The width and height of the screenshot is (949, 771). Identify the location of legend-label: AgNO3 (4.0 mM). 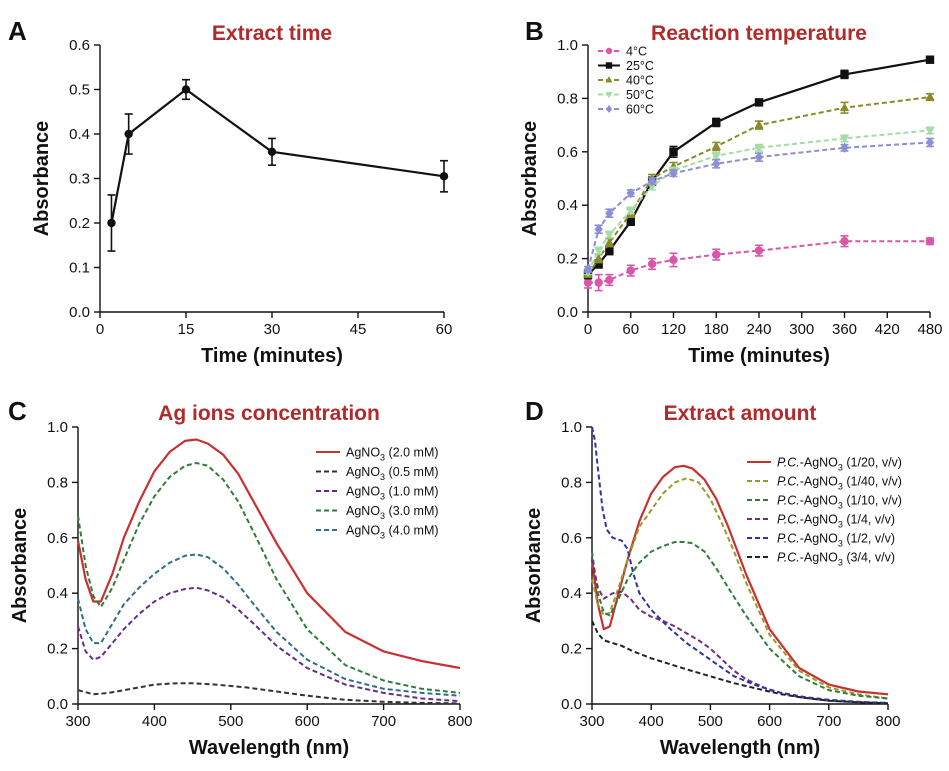
(392, 532).